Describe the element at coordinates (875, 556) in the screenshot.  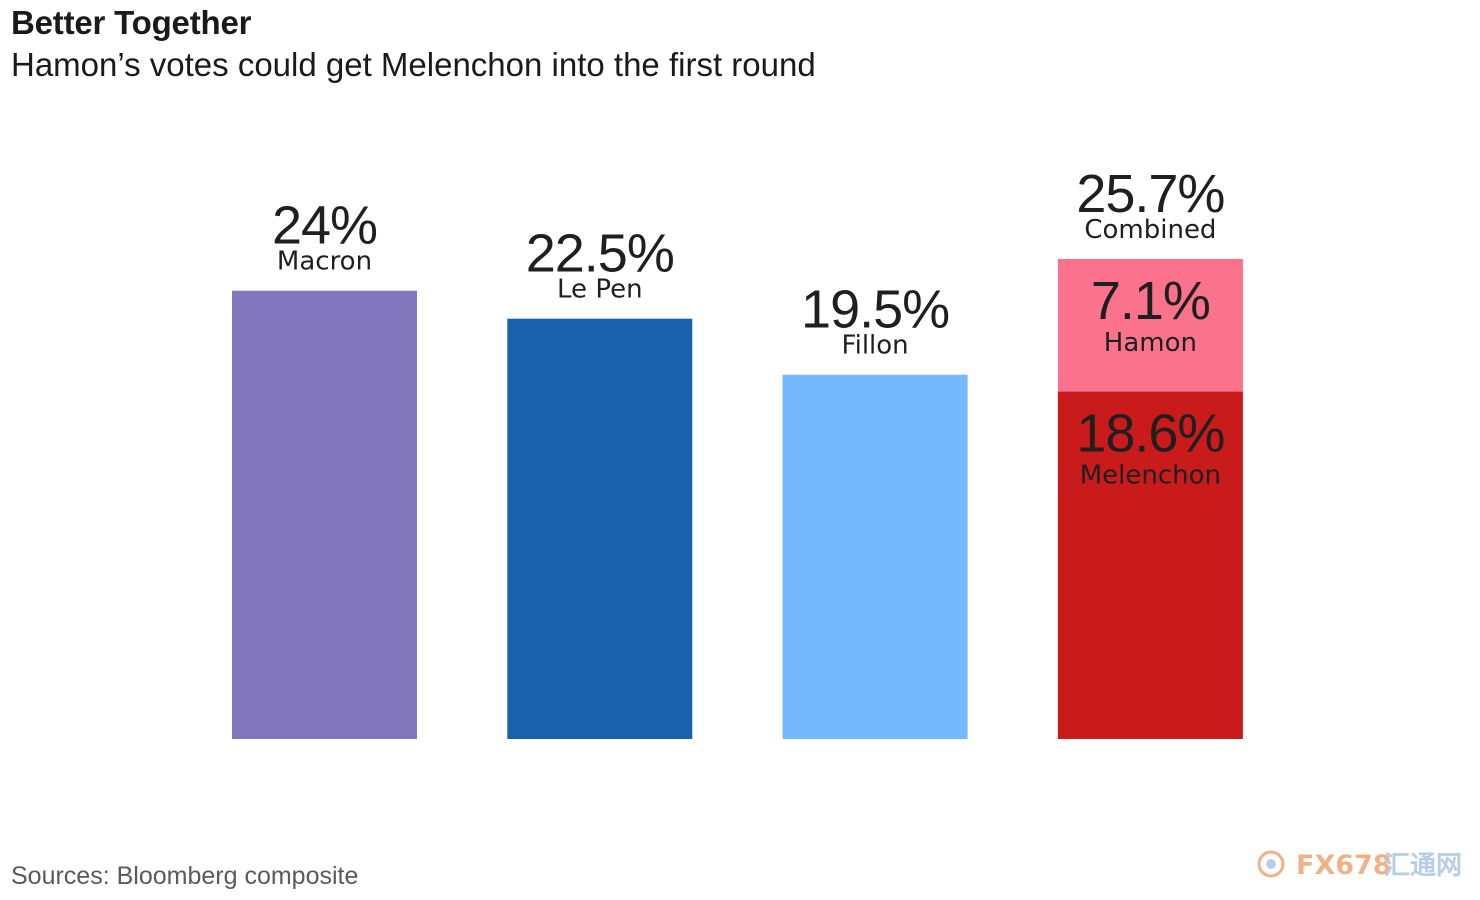
I see `bar-fillon` at that location.